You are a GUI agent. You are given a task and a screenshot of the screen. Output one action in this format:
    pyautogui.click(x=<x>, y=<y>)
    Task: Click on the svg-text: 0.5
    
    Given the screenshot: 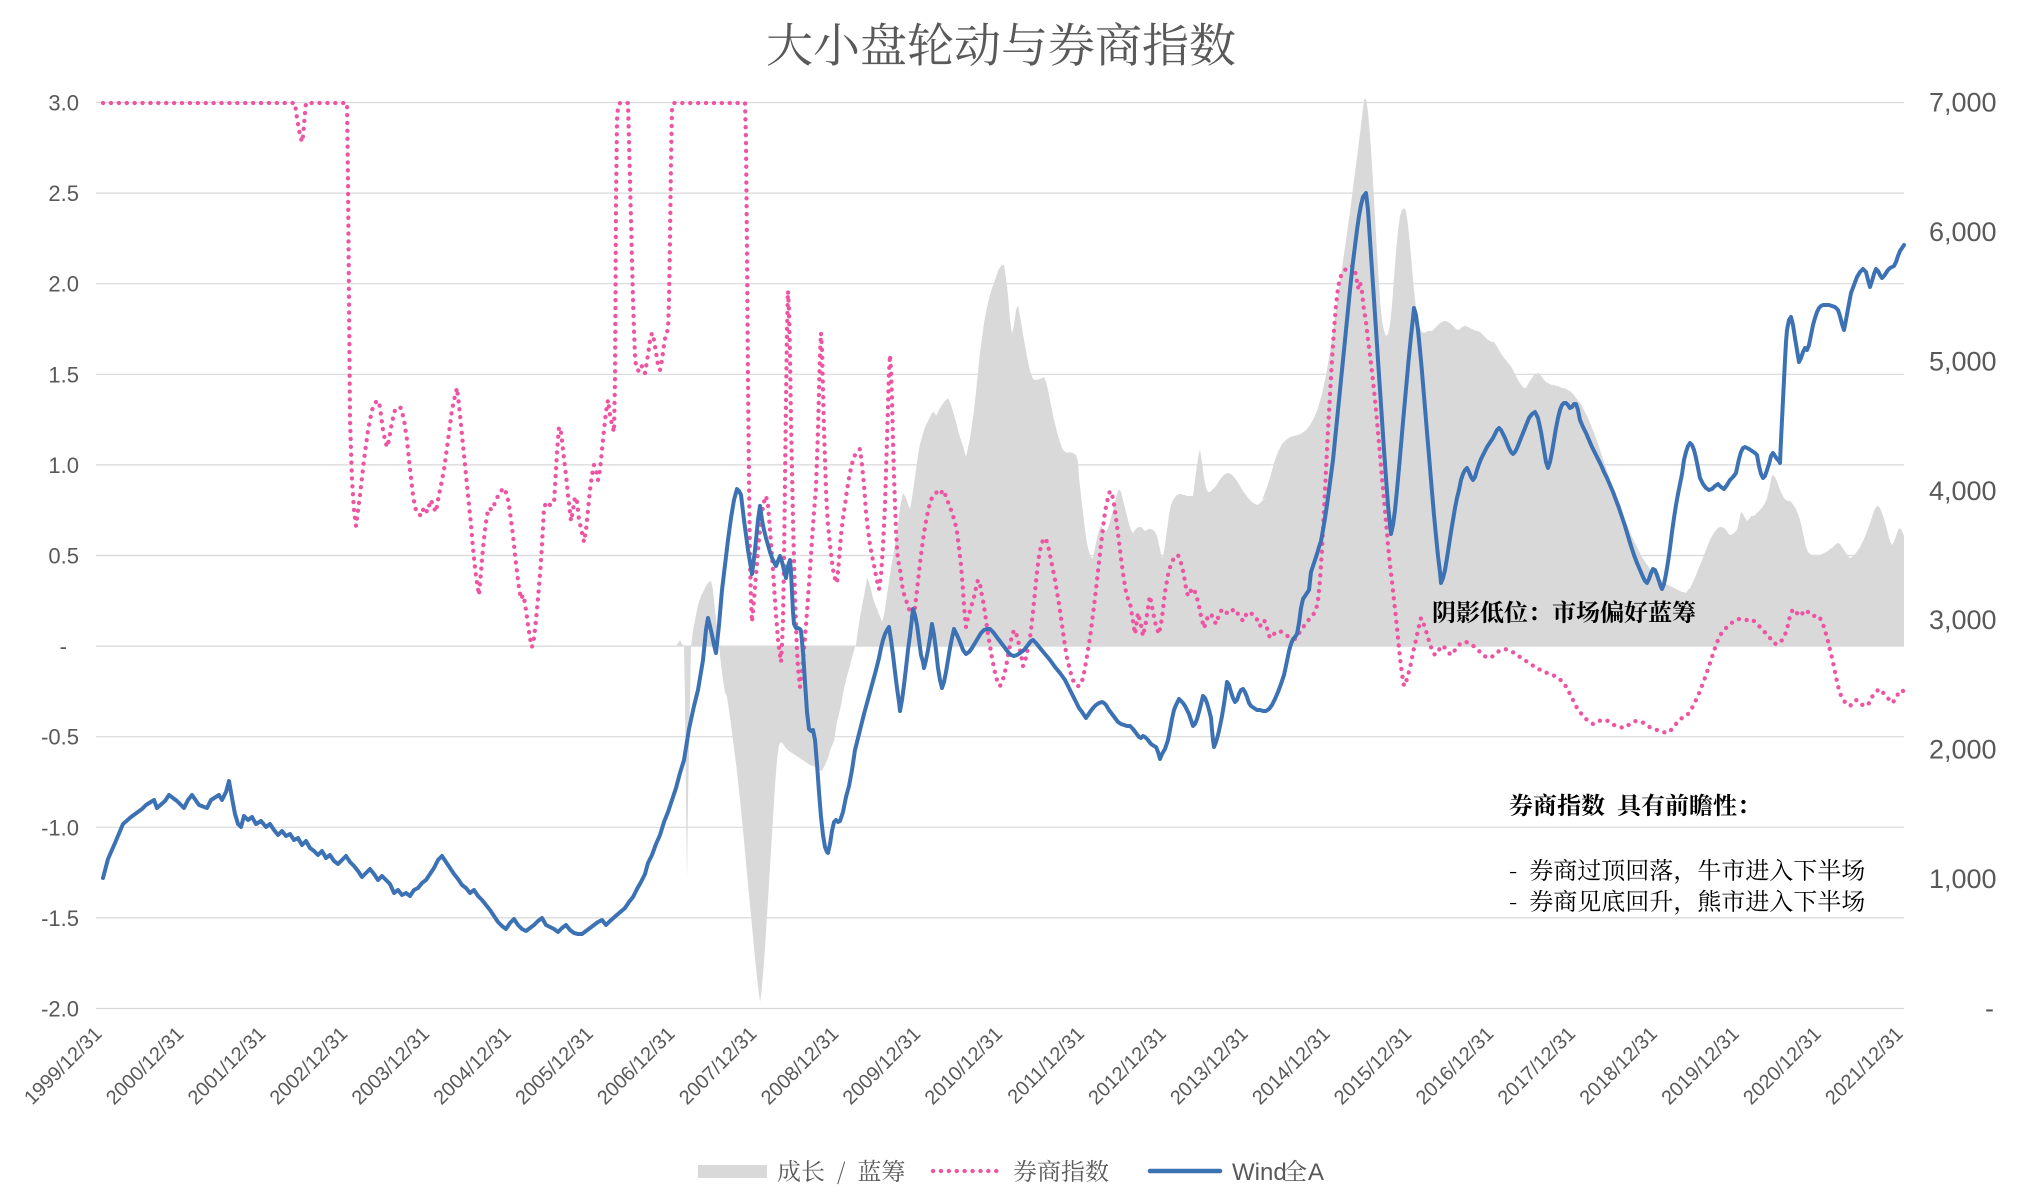 What is the action you would take?
    pyautogui.click(x=63, y=556)
    